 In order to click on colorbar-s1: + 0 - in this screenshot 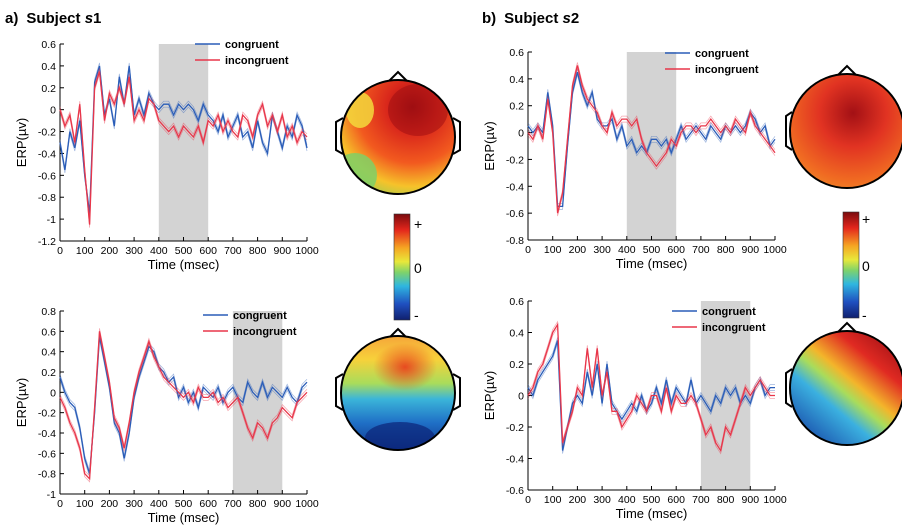, I will do `click(407, 268)`.